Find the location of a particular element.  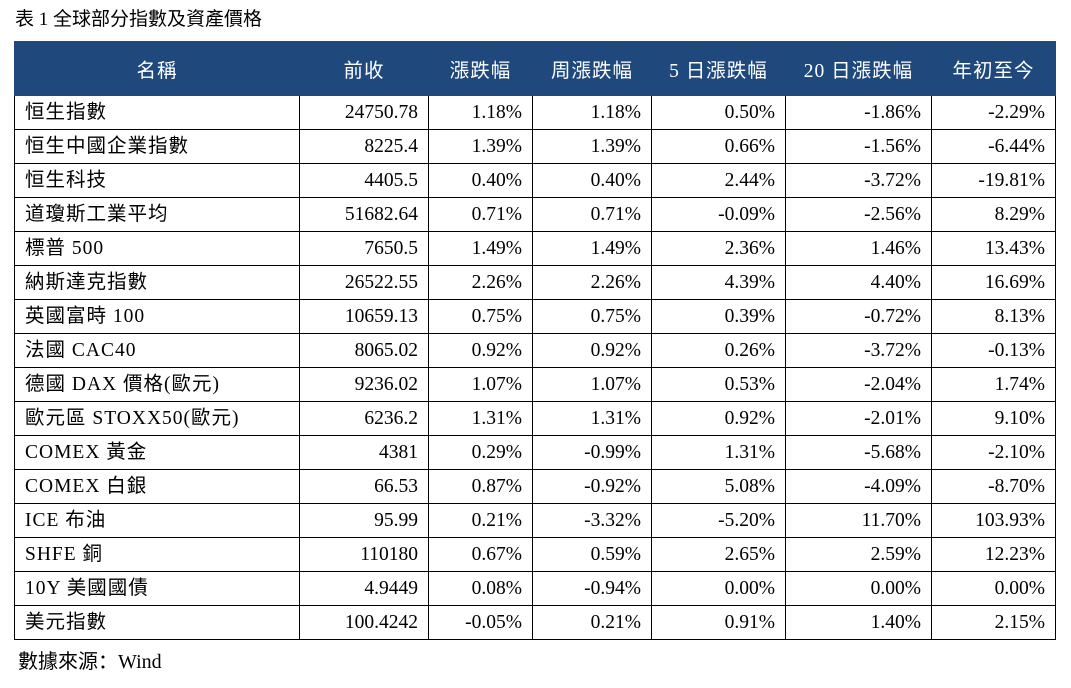

cell-ytd-change: 2.15% is located at coordinates (993, 622).